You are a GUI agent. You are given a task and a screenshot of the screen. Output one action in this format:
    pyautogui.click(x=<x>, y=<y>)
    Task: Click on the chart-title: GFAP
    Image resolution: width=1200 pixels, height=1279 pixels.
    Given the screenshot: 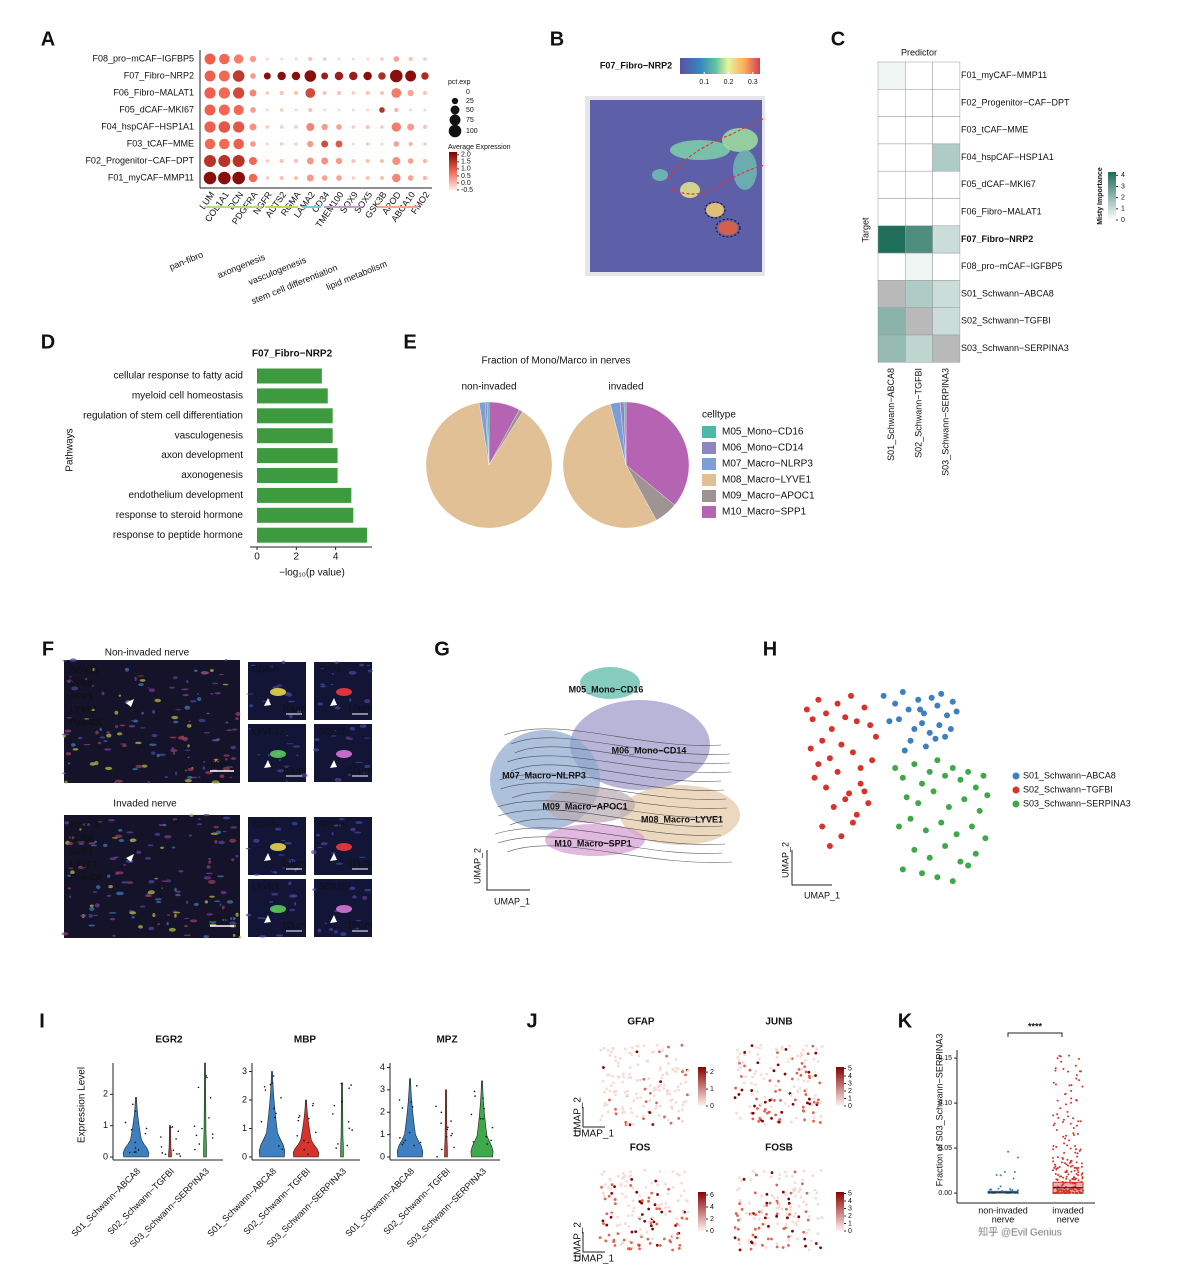 What is the action you would take?
    pyautogui.click(x=641, y=1022)
    